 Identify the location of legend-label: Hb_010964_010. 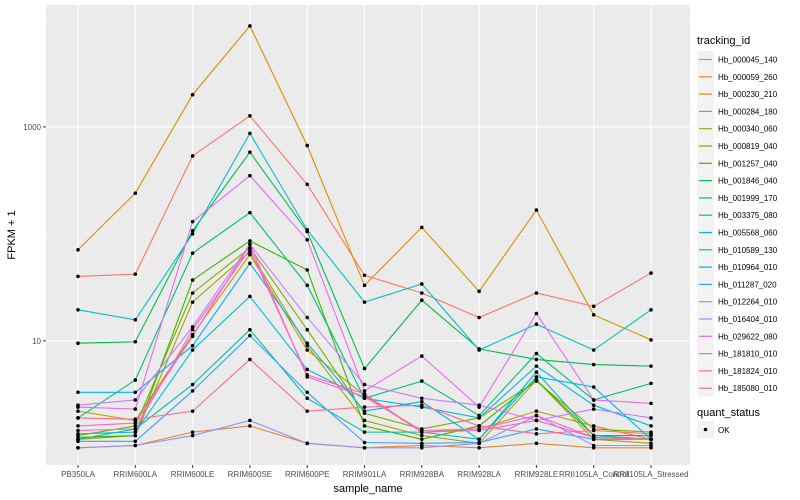
(748, 267).